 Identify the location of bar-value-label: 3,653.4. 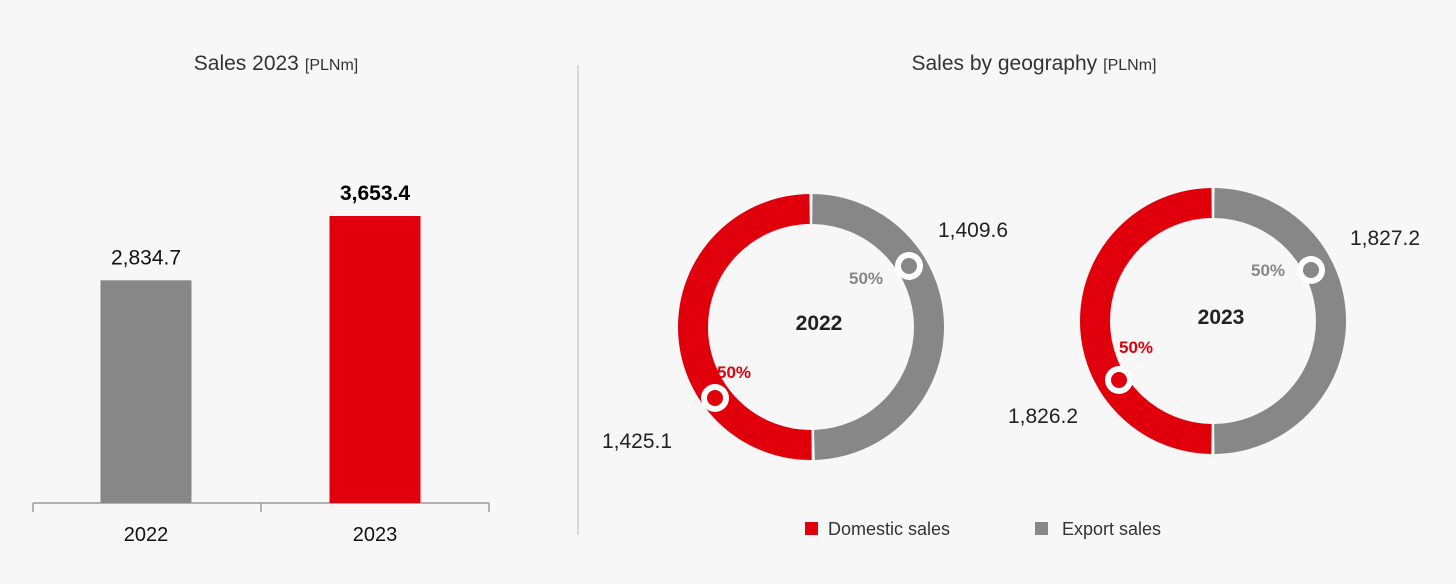
(375, 193).